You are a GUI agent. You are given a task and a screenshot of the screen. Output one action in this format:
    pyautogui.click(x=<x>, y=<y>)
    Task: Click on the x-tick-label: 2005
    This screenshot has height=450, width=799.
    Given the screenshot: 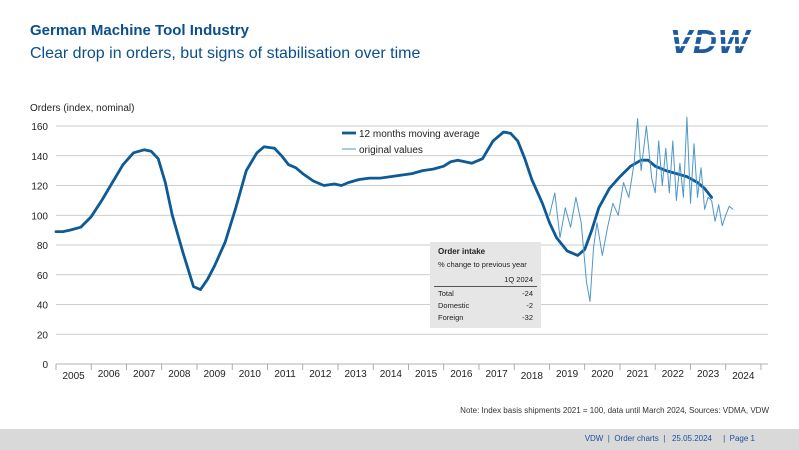 What is the action you would take?
    pyautogui.click(x=73, y=376)
    